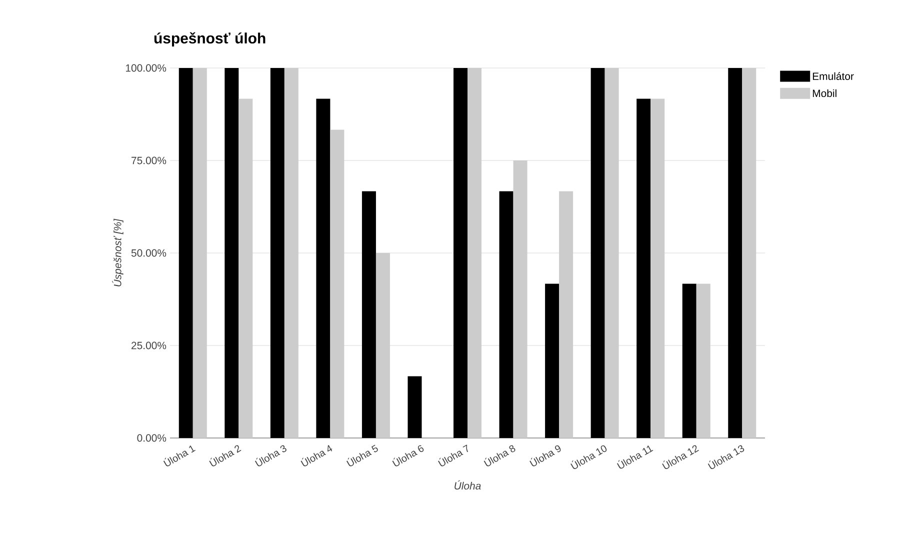  Describe the element at coordinates (179, 455) in the screenshot. I see `x-tick-label: Úloha 1` at that location.